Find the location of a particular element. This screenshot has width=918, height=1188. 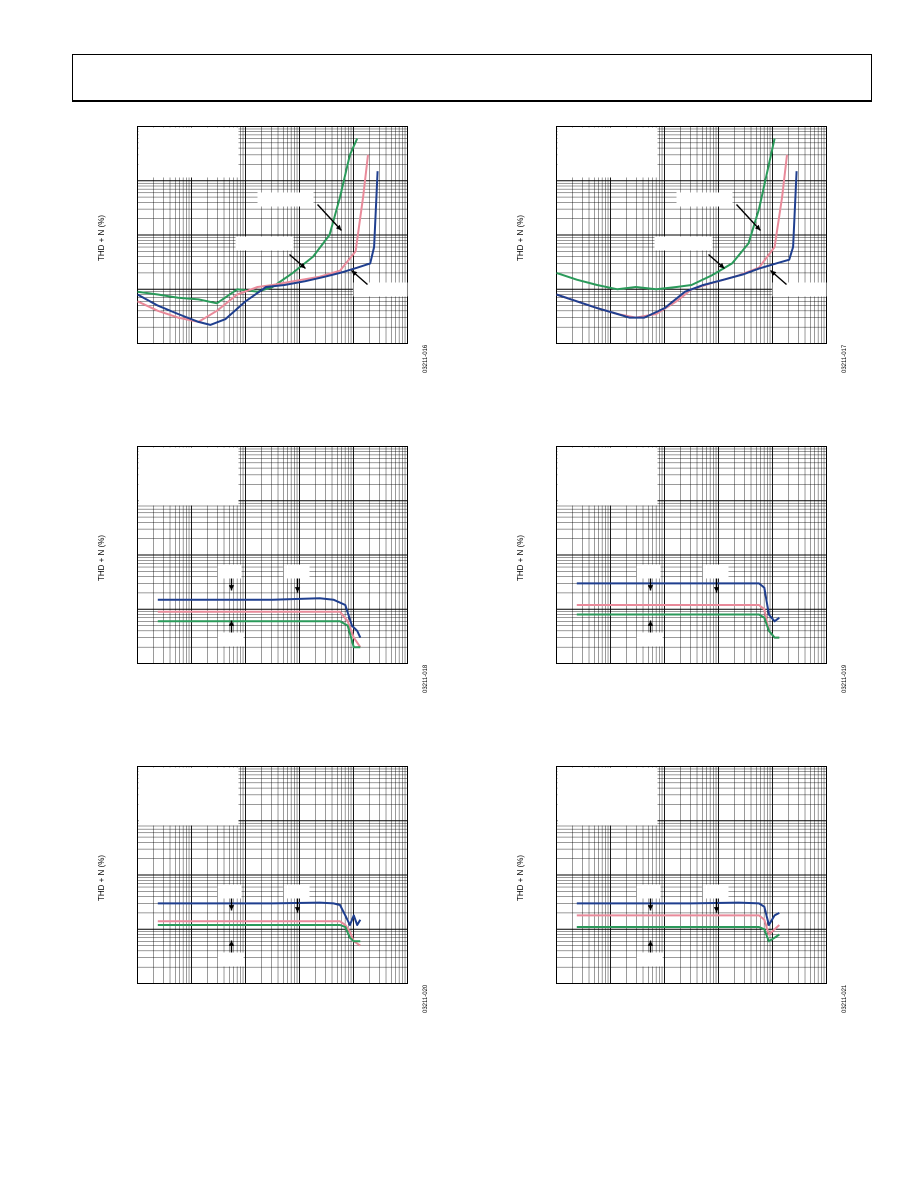

figure-id: 03211-018 is located at coordinates (426, 678).